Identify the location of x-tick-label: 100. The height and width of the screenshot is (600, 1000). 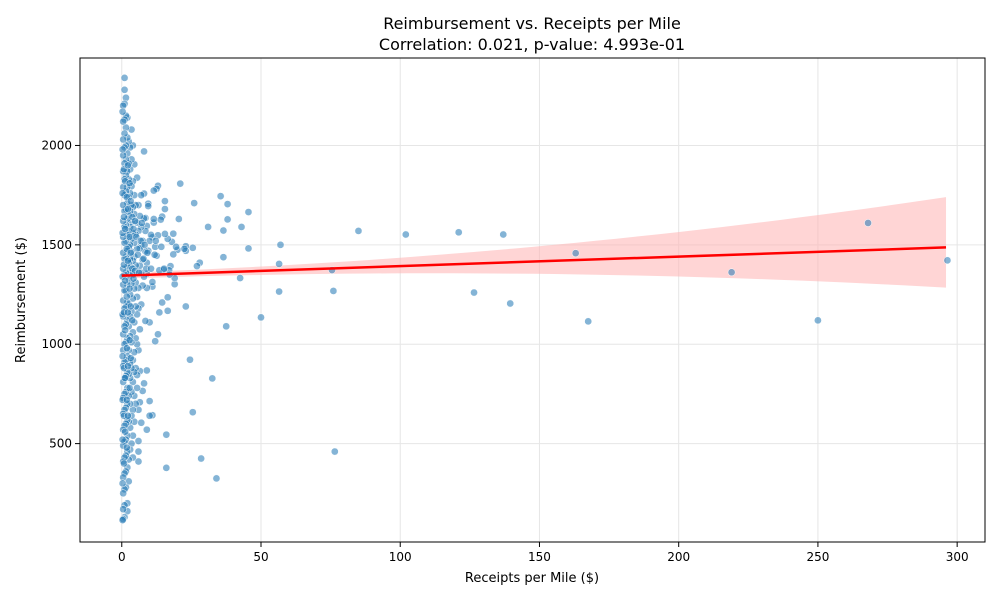
(400, 557).